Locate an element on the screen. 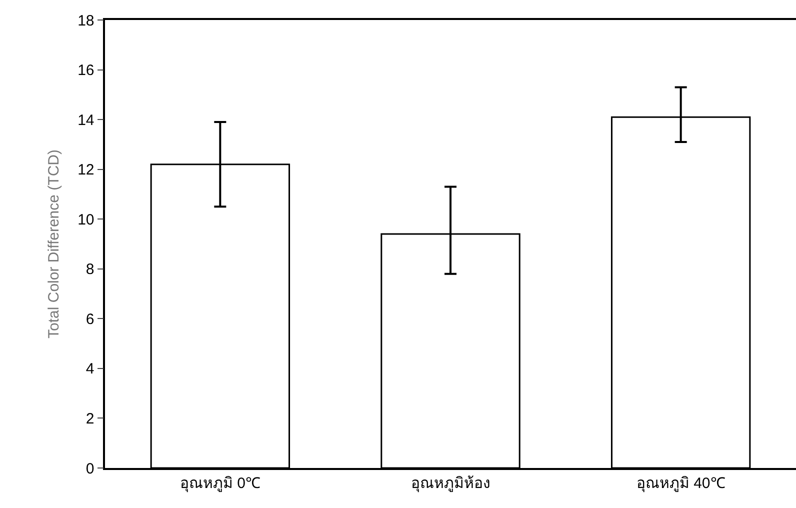 This screenshot has width=796, height=508. y-tick-label: 16 is located at coordinates (86, 71).